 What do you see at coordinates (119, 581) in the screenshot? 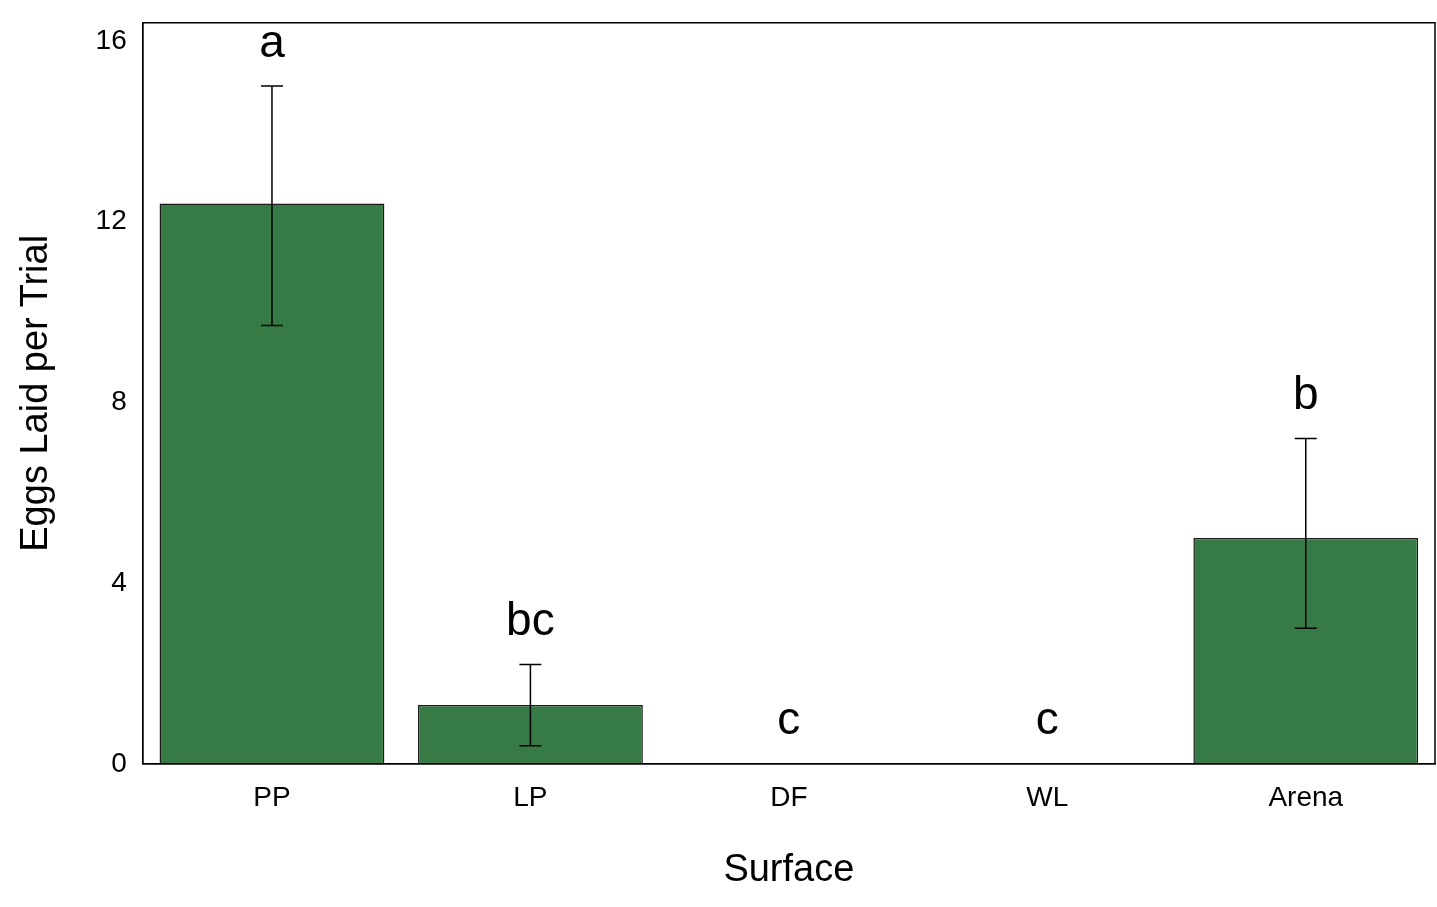
I see `y-tick-label: 4` at bounding box center [119, 581].